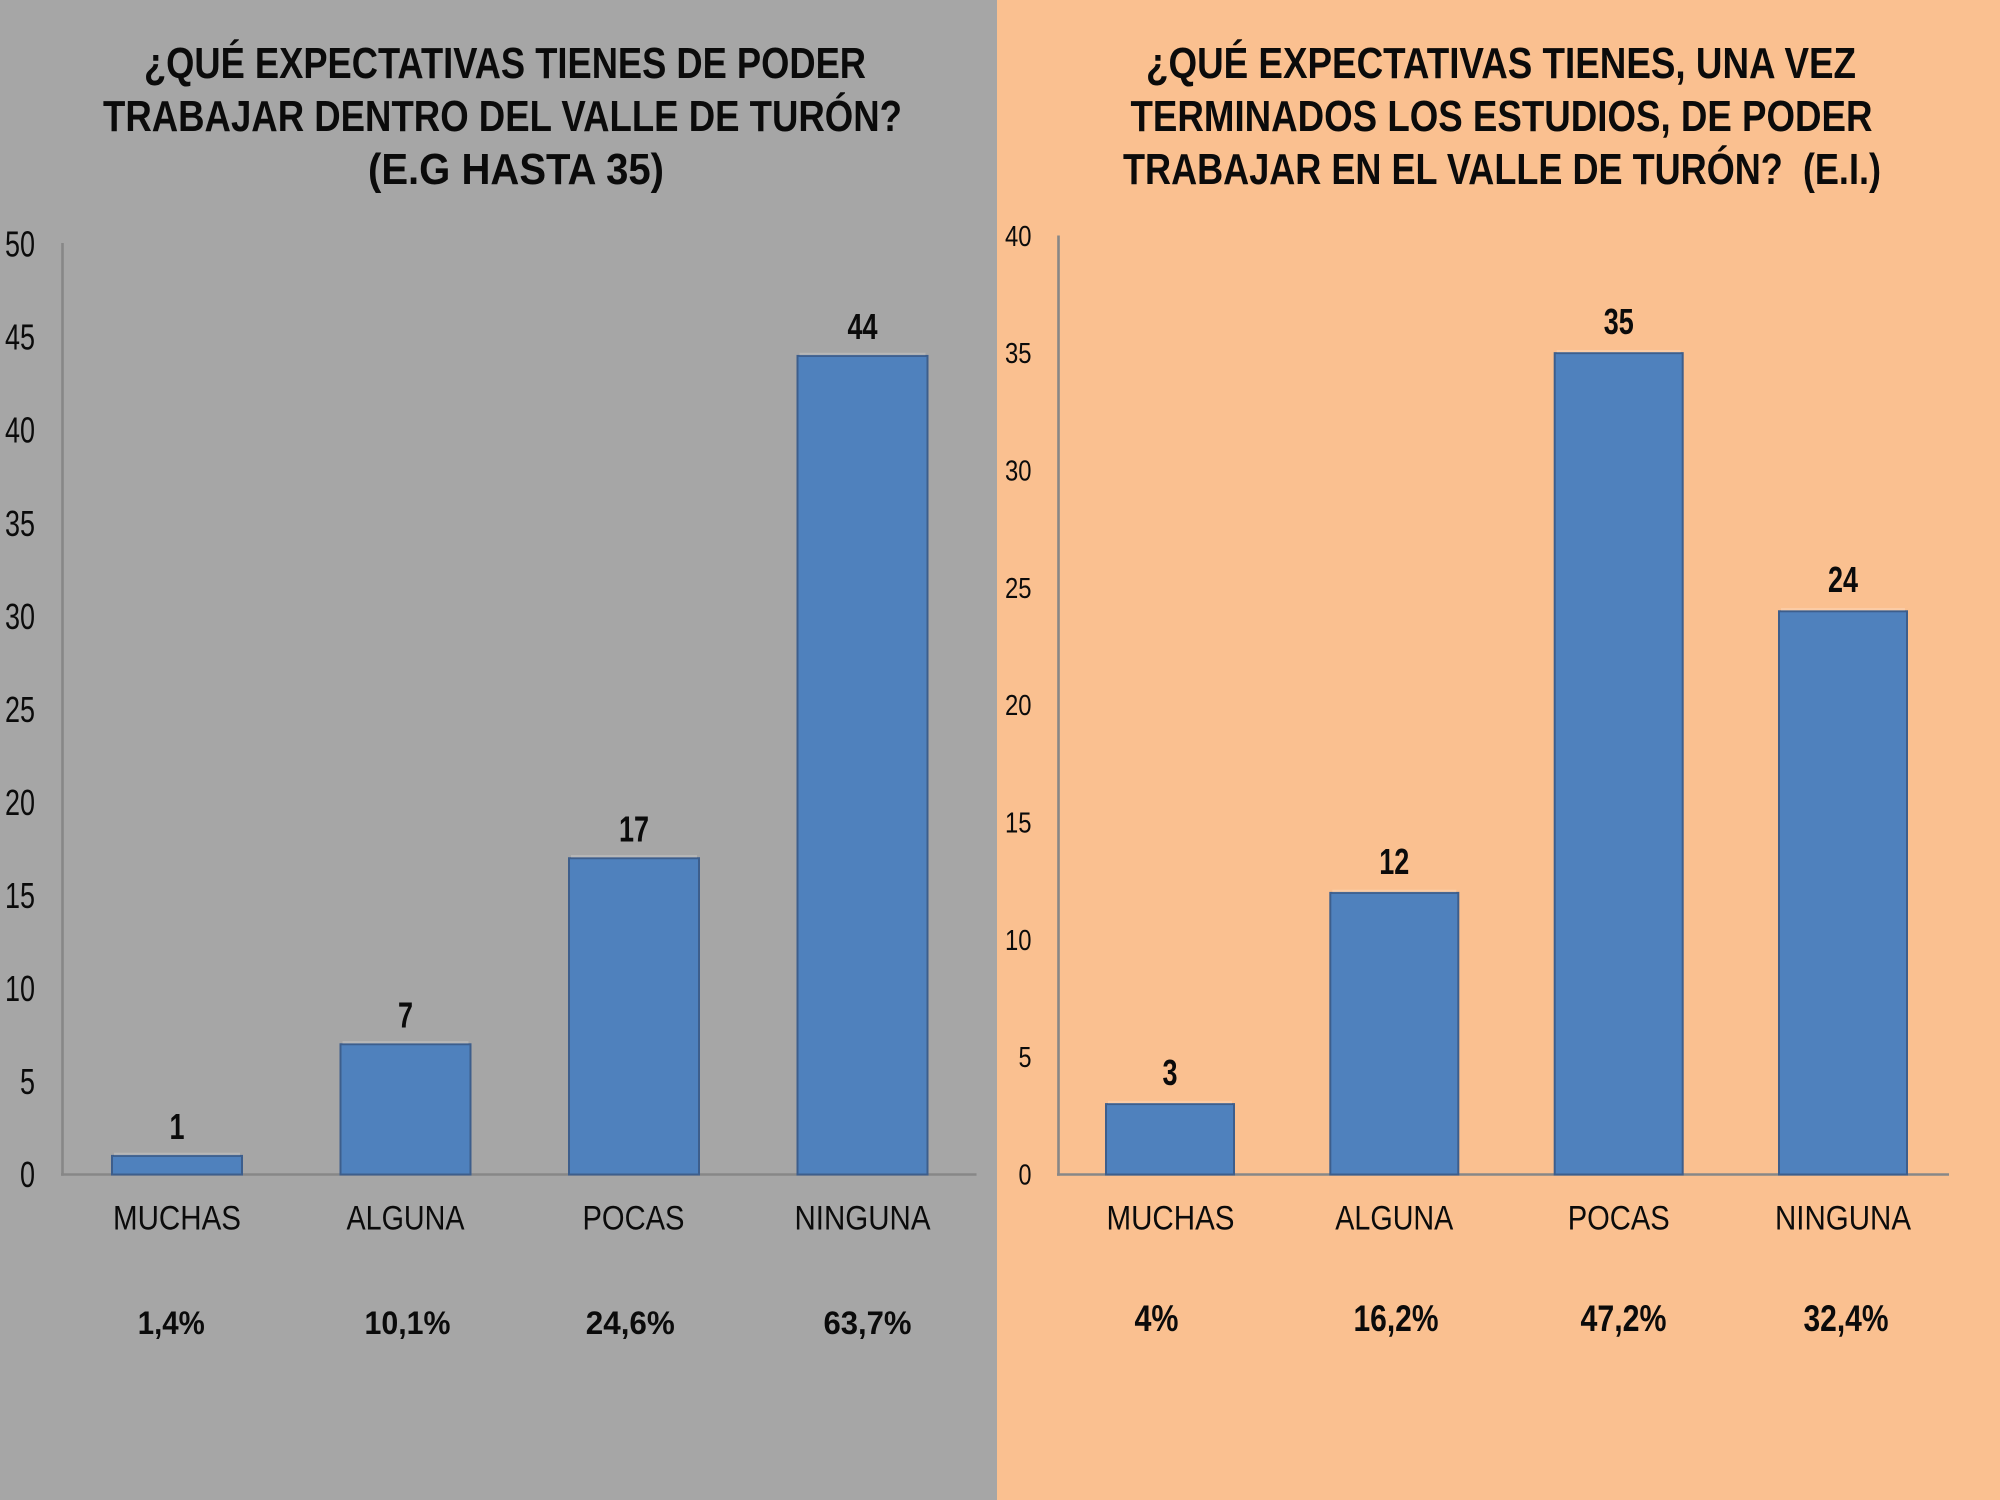 This screenshot has height=1500, width=2000. I want to click on svg-text: 12, so click(1394, 861).